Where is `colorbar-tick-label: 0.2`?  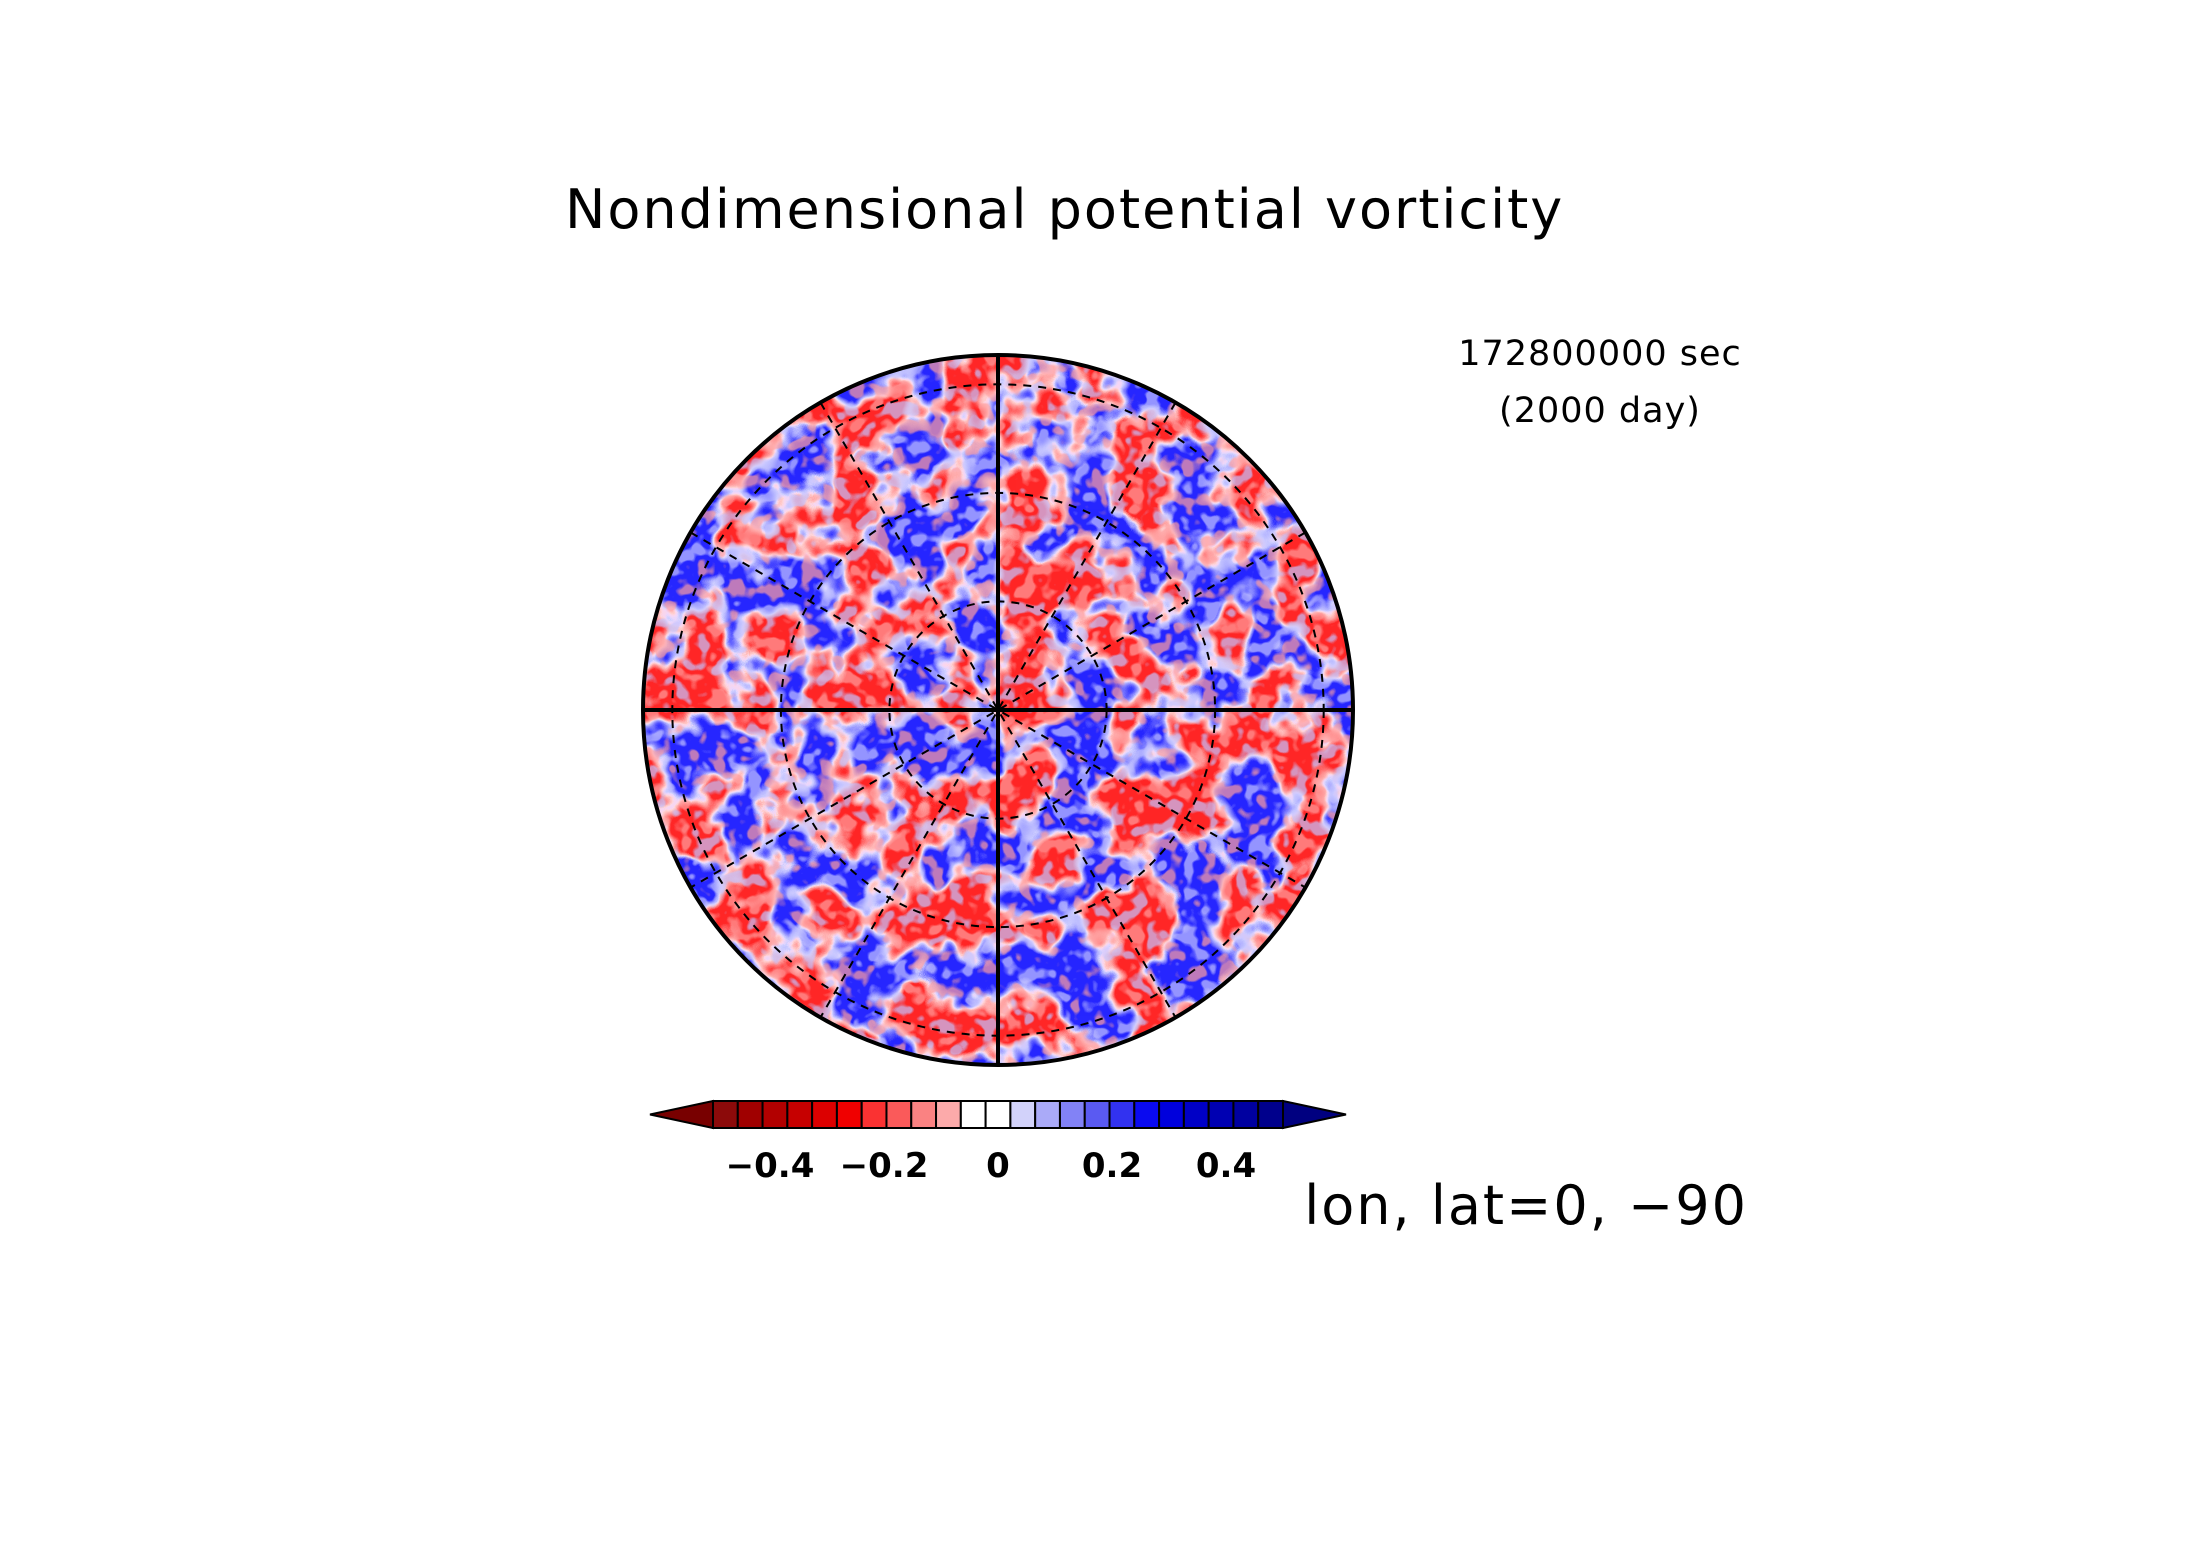
colorbar-tick-label: 0.2 is located at coordinates (1112, 1166).